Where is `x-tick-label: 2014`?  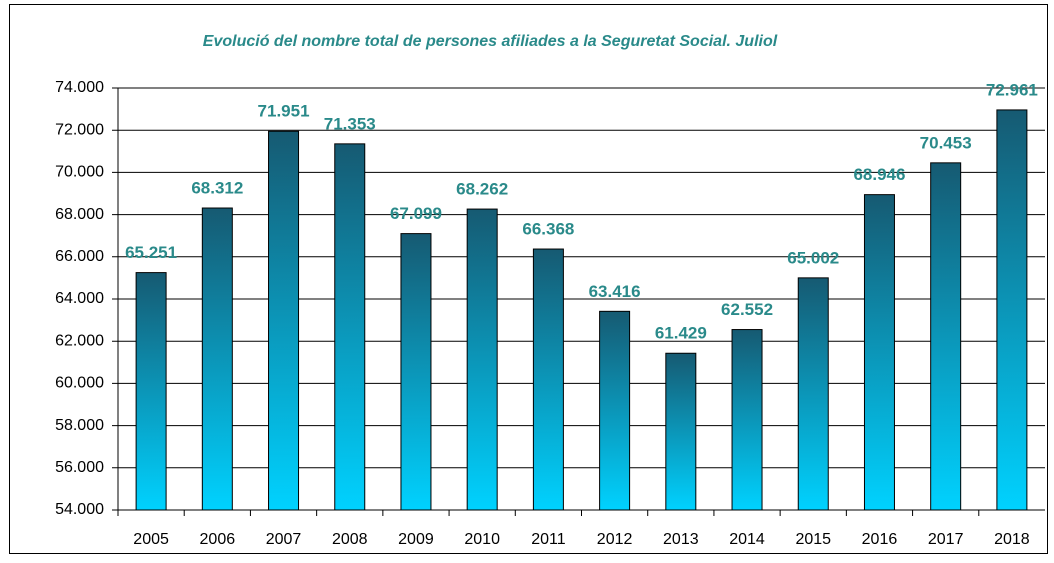 x-tick-label: 2014 is located at coordinates (747, 539).